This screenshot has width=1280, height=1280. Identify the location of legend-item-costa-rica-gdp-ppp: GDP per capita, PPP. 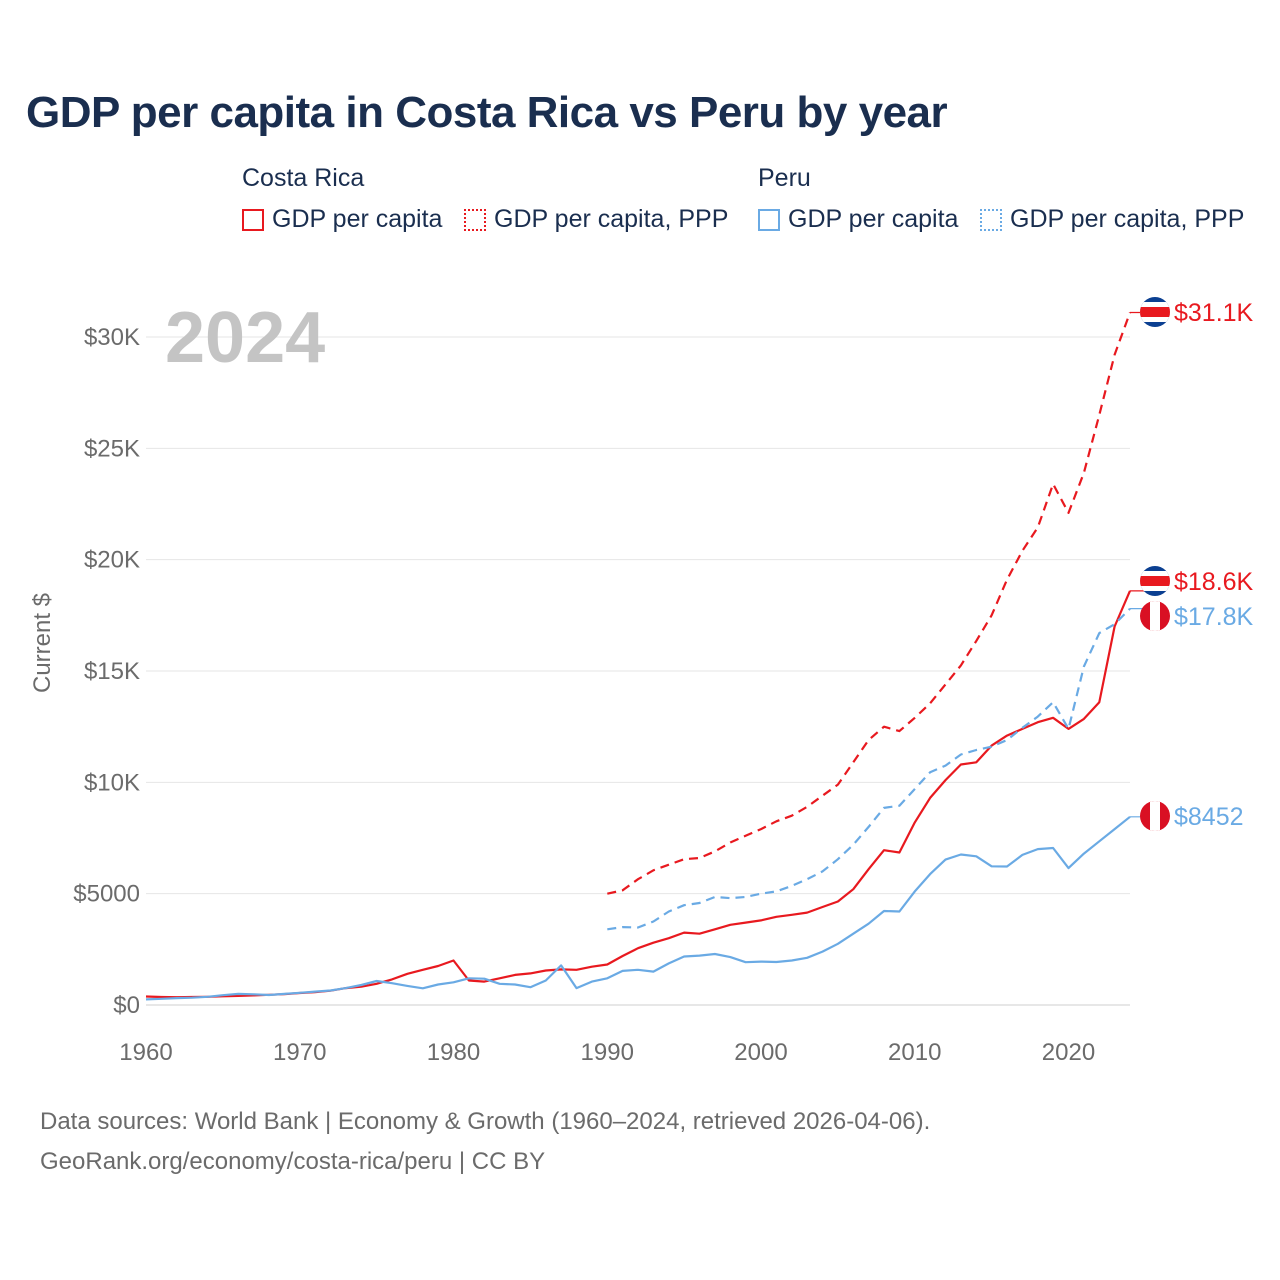
(596, 219).